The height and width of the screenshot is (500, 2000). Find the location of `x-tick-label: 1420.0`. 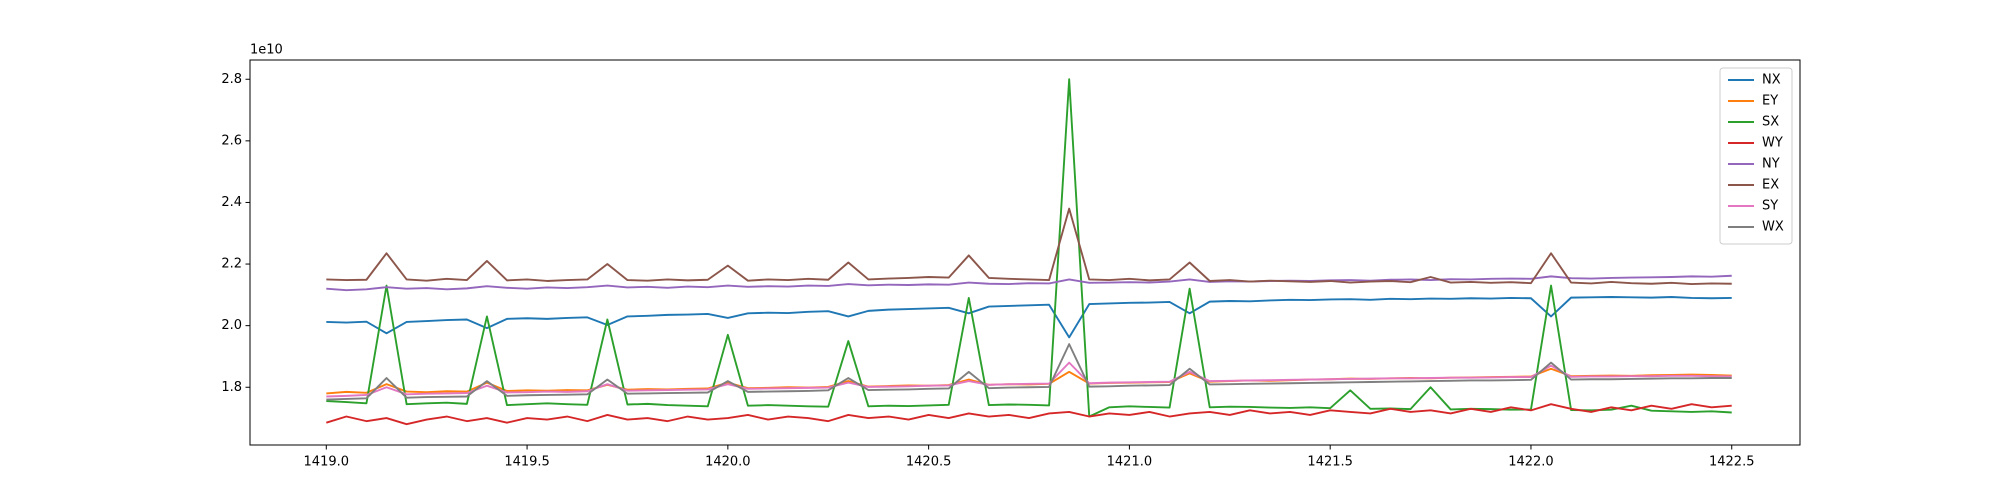

x-tick-label: 1420.0 is located at coordinates (728, 462).